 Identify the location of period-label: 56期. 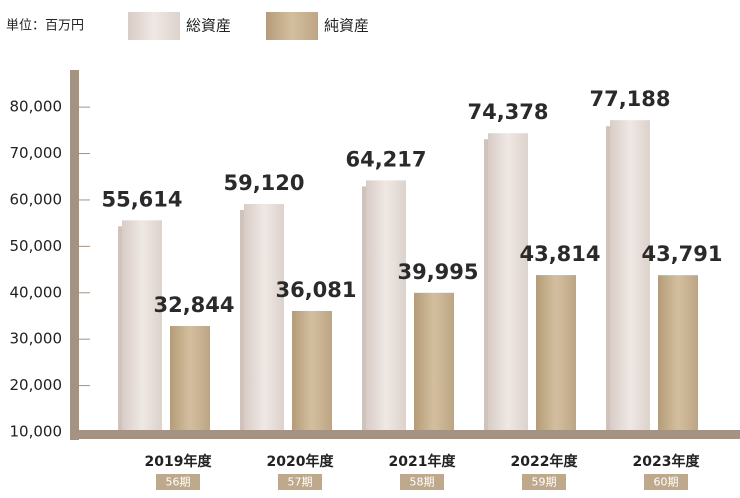
(178, 482).